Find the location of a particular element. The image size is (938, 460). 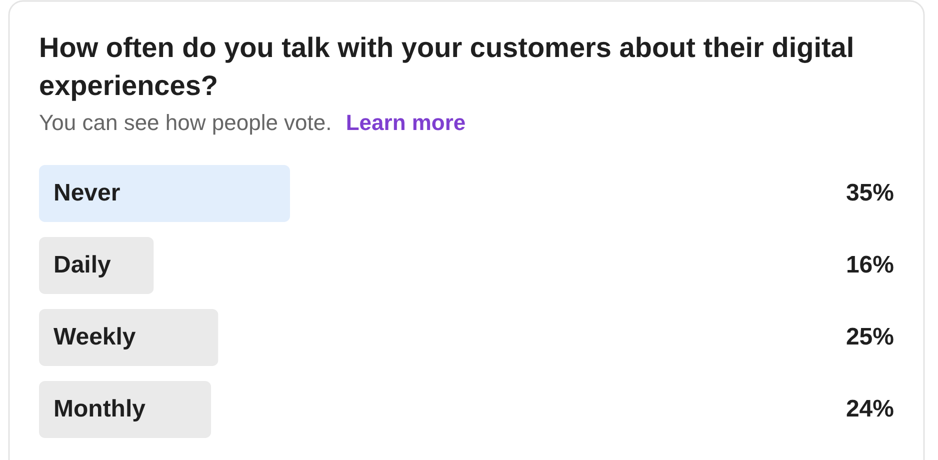

text: Learn more is located at coordinates (406, 122).